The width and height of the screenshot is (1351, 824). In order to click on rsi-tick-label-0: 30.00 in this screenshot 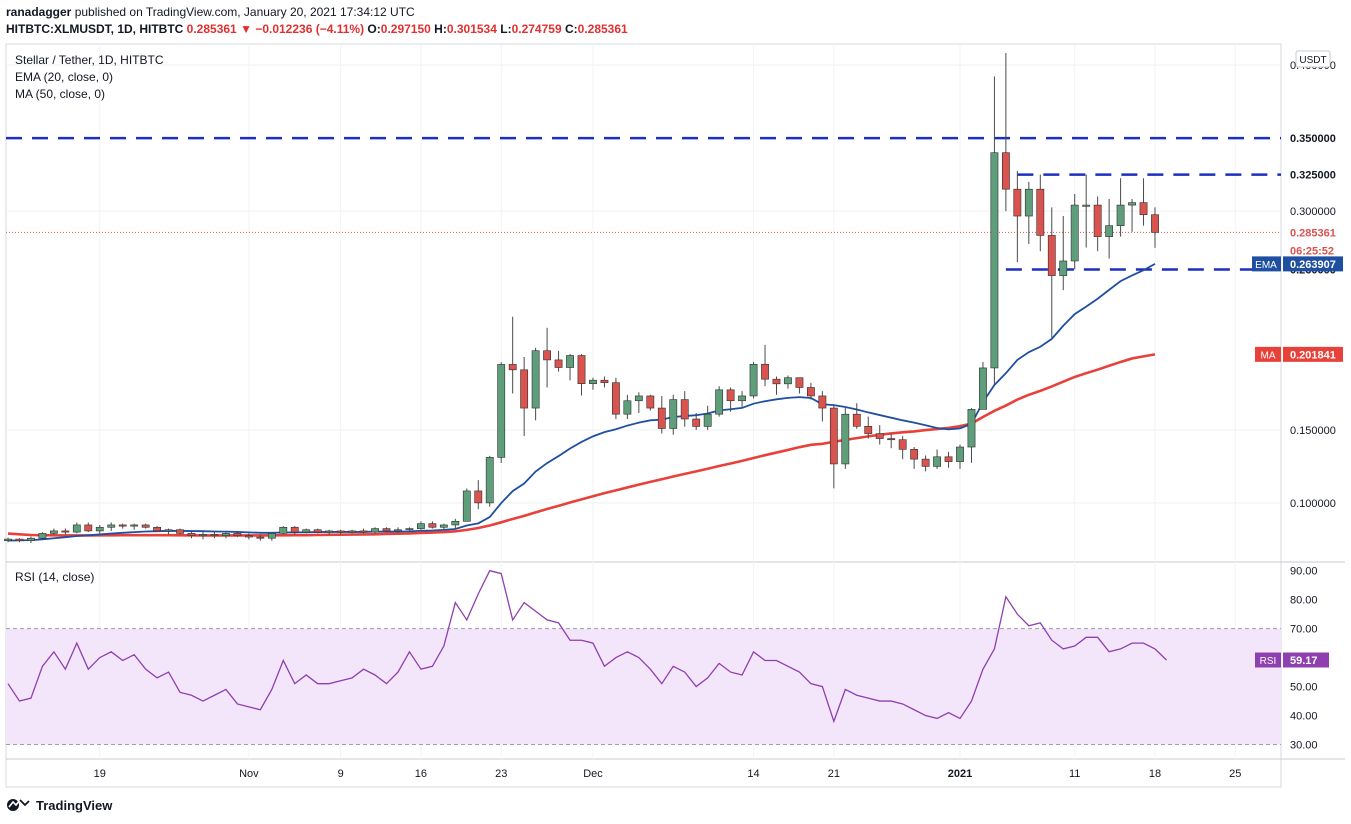, I will do `click(1304, 746)`.